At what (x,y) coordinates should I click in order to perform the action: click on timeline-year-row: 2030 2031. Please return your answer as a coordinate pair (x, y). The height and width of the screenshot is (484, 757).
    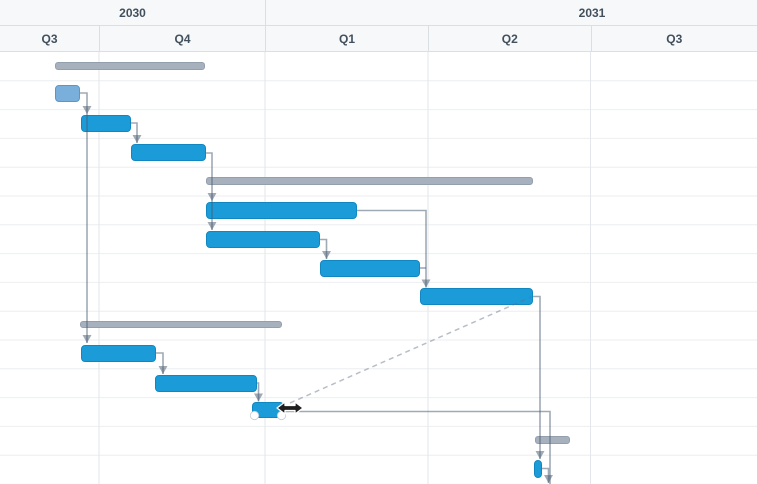
    Looking at the image, I should click on (378, 13).